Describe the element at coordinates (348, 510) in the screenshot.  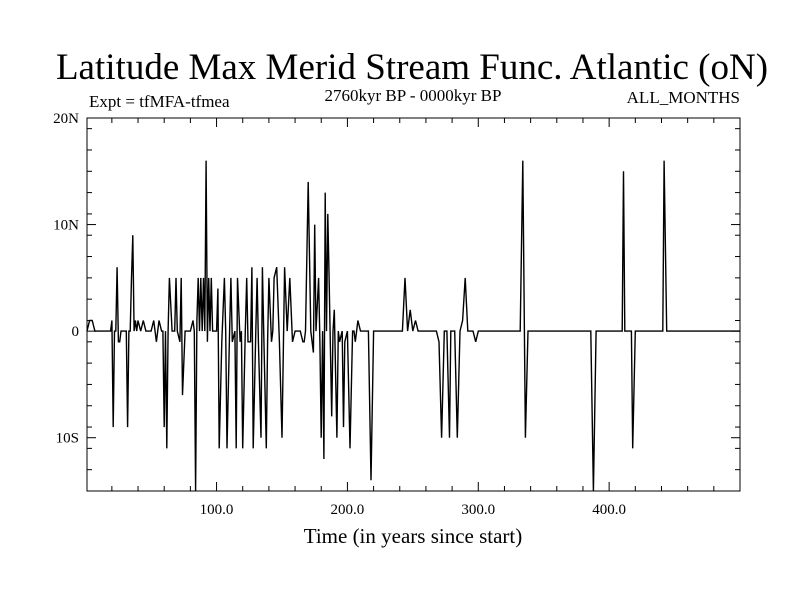
I see `x-tick-label: 200.0` at that location.